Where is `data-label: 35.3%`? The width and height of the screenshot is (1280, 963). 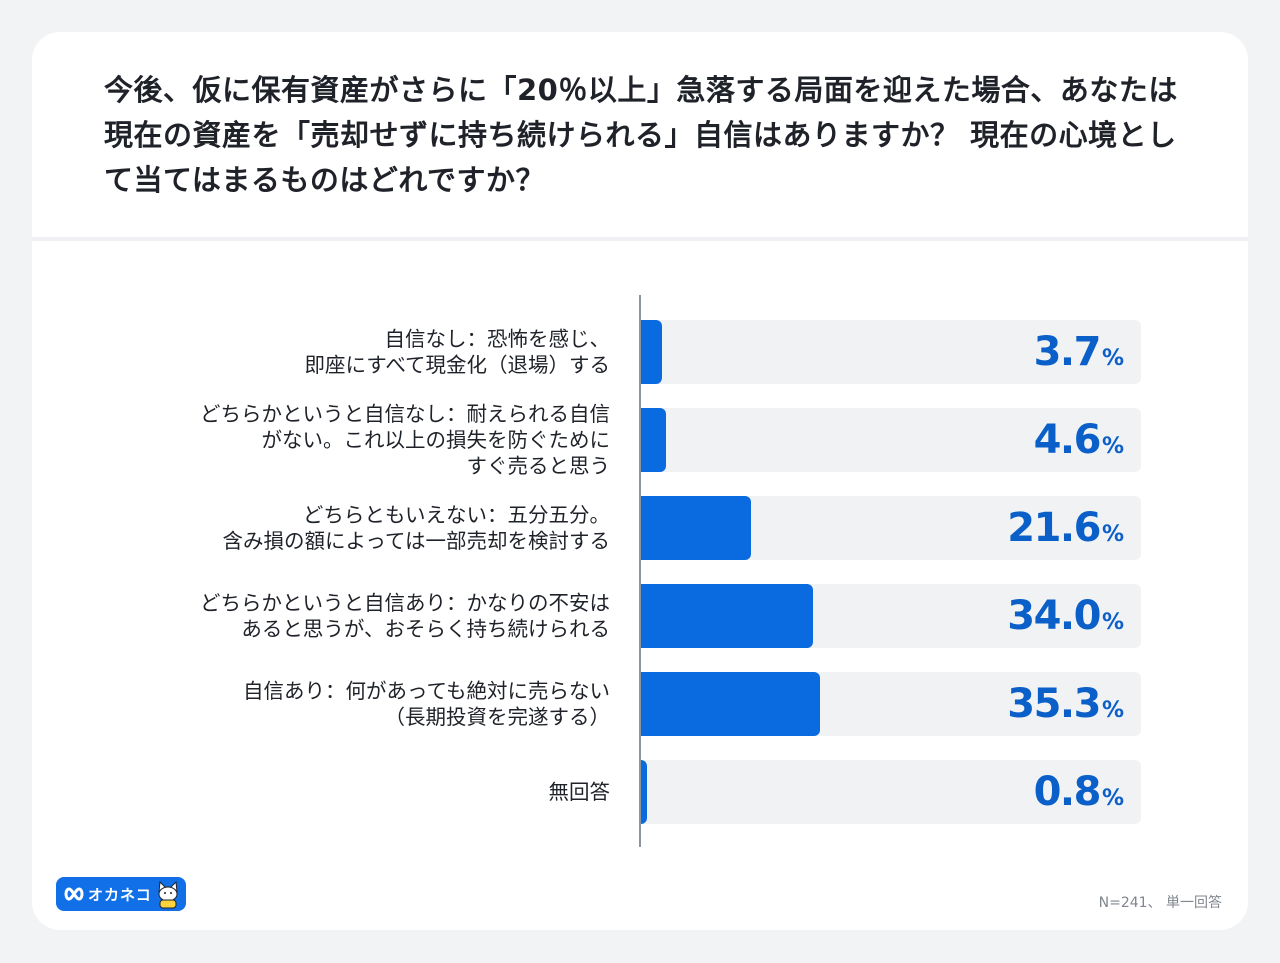 data-label: 35.3% is located at coordinates (1065, 704).